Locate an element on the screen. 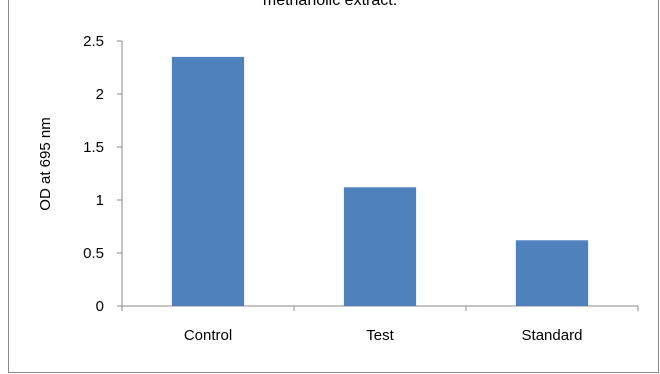 The height and width of the screenshot is (374, 660). x-category-label: Test is located at coordinates (380, 335).